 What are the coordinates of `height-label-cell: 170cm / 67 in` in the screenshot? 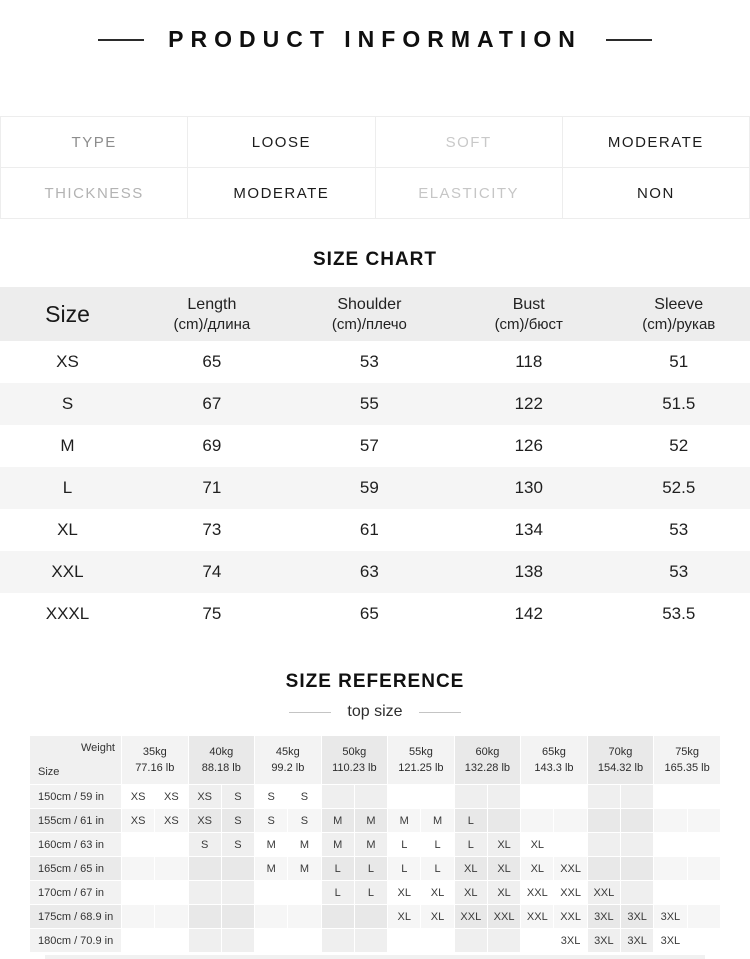 It's located at (76, 893).